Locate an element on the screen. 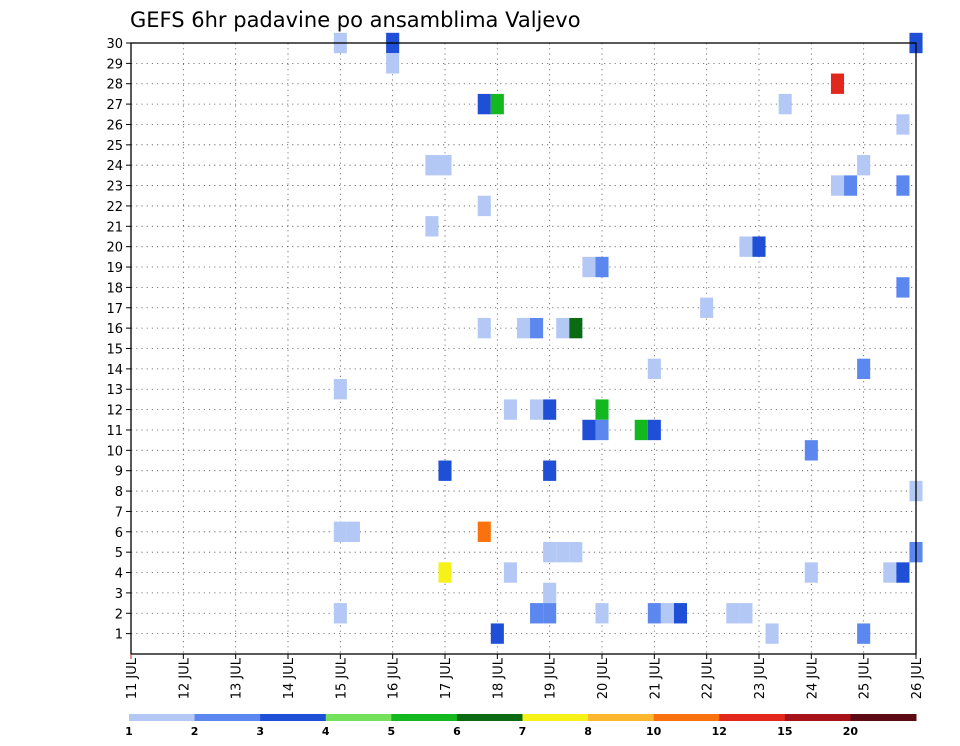 This screenshot has height=746, width=960. legend-label: 1 is located at coordinates (129, 731).